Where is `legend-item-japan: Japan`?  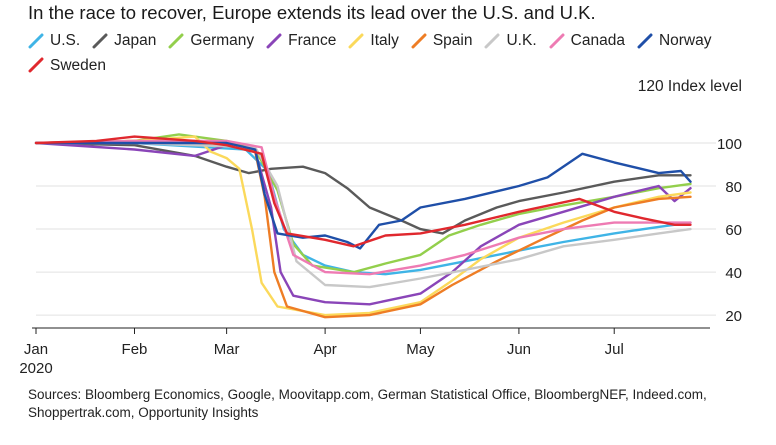
legend-item-japan: Japan is located at coordinates (124, 40).